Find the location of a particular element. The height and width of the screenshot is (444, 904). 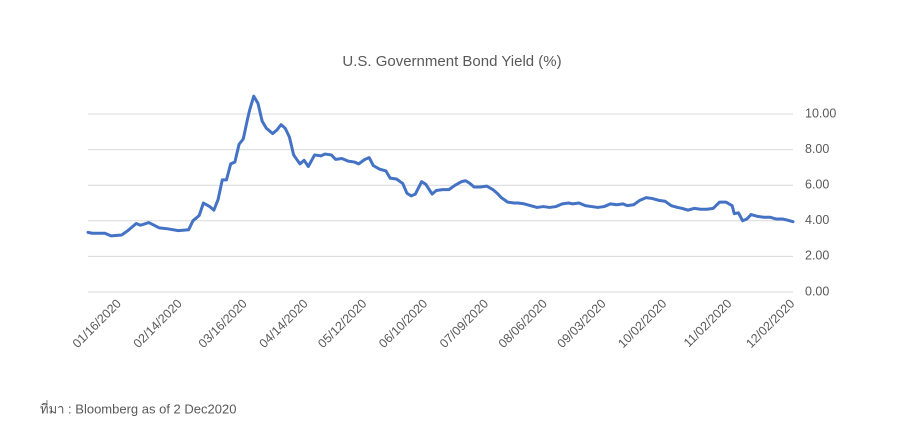

y-tick-label: 10.00 is located at coordinates (820, 113).